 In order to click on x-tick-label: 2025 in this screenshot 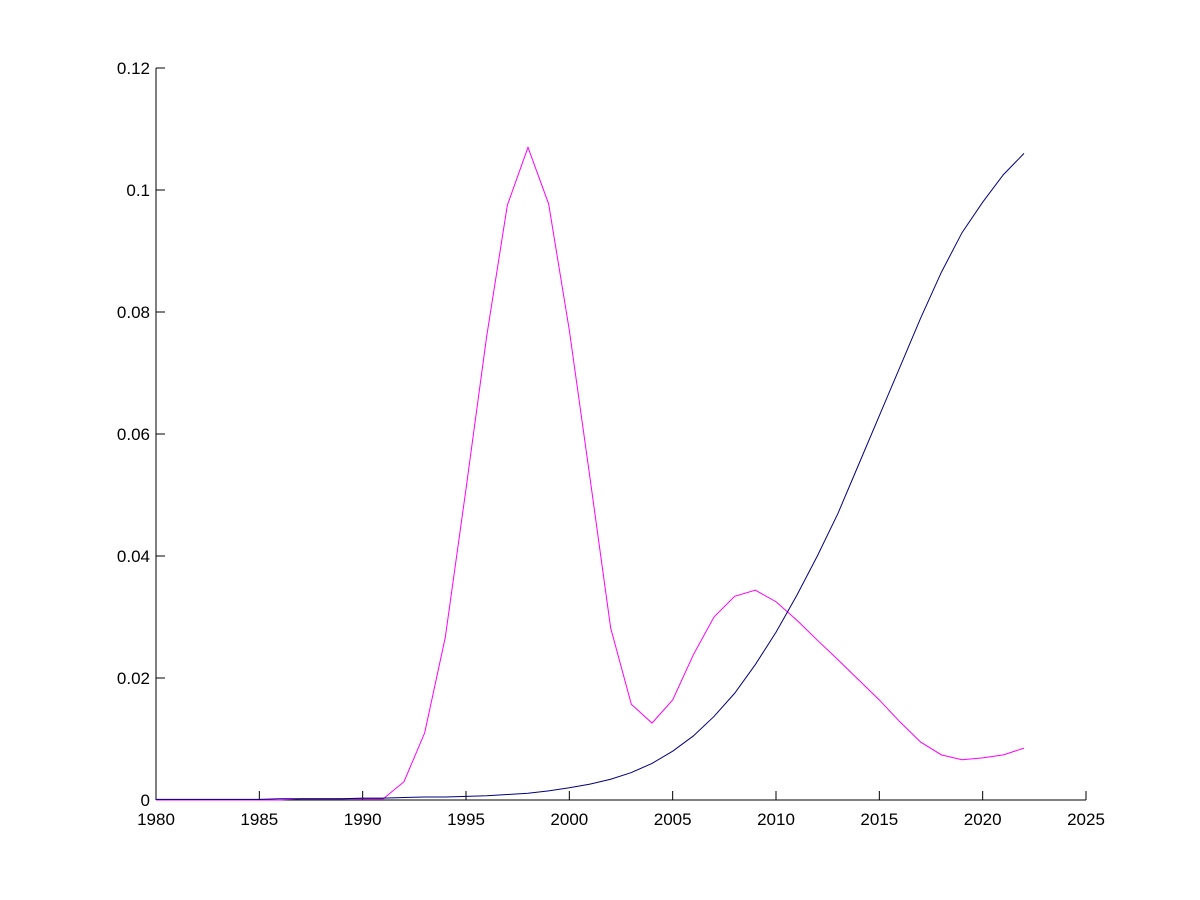, I will do `click(1086, 819)`.